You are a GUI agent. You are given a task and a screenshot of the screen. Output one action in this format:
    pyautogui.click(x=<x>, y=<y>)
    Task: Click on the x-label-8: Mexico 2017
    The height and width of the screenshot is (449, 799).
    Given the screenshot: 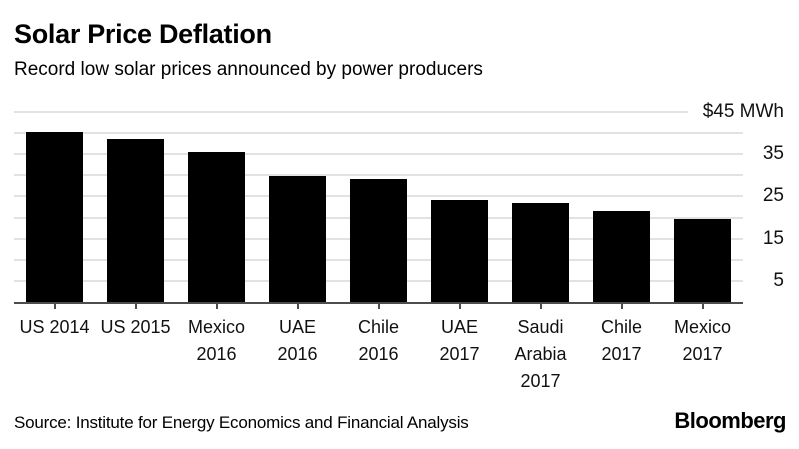 What is the action you would take?
    pyautogui.click(x=702, y=340)
    